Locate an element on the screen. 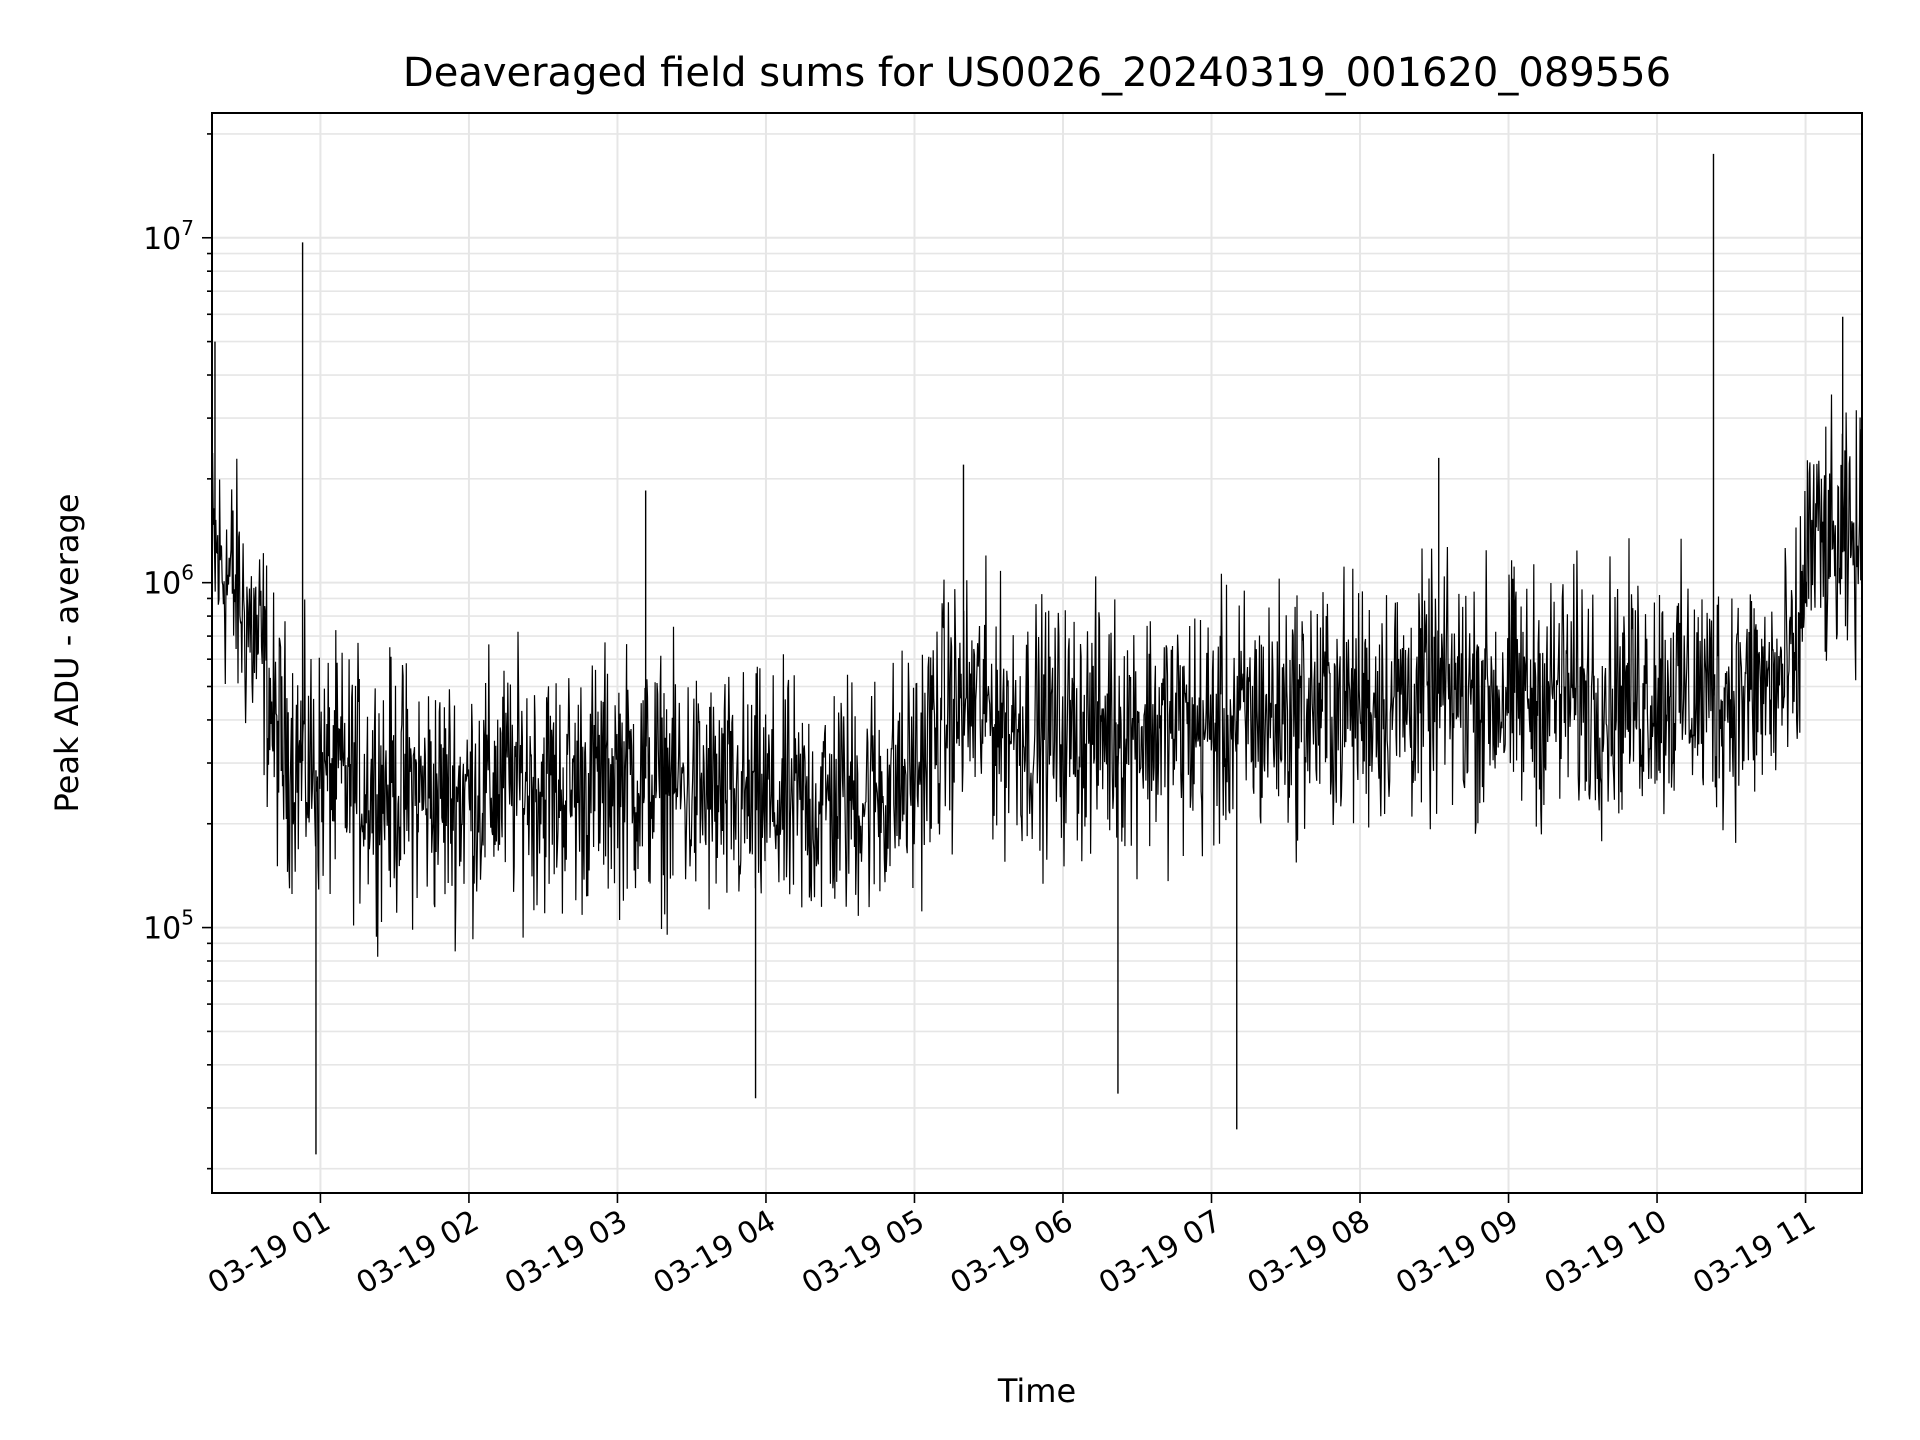 The image size is (1920, 1440). y-tick-label: 10⁵ is located at coordinates (168, 926).